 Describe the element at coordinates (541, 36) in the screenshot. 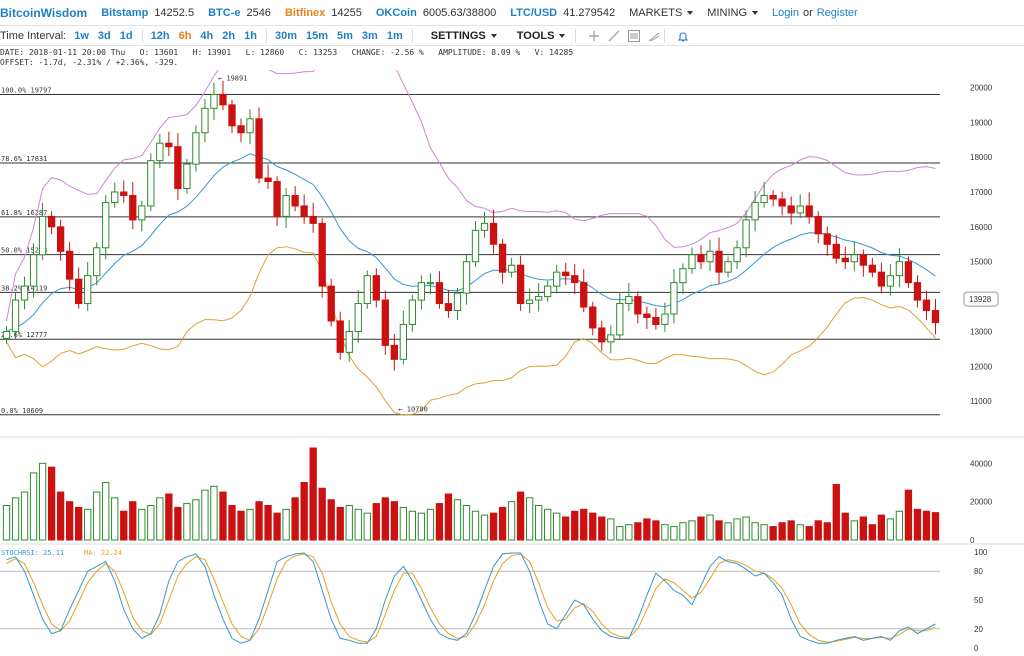

I see `tools-menu: TOOLS` at that location.